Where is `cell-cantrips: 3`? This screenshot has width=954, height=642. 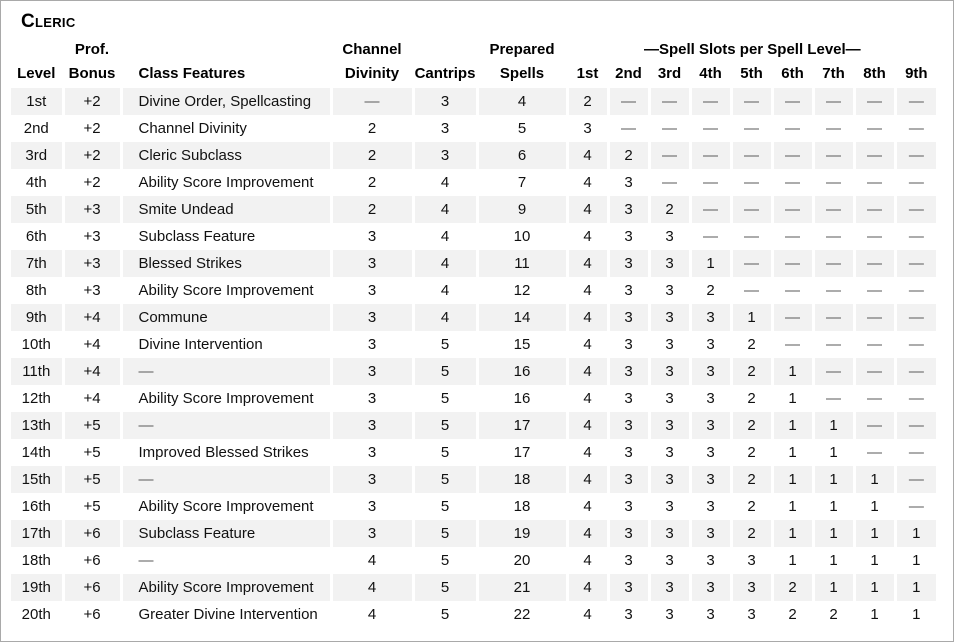
cell-cantrips: 3 is located at coordinates (444, 101).